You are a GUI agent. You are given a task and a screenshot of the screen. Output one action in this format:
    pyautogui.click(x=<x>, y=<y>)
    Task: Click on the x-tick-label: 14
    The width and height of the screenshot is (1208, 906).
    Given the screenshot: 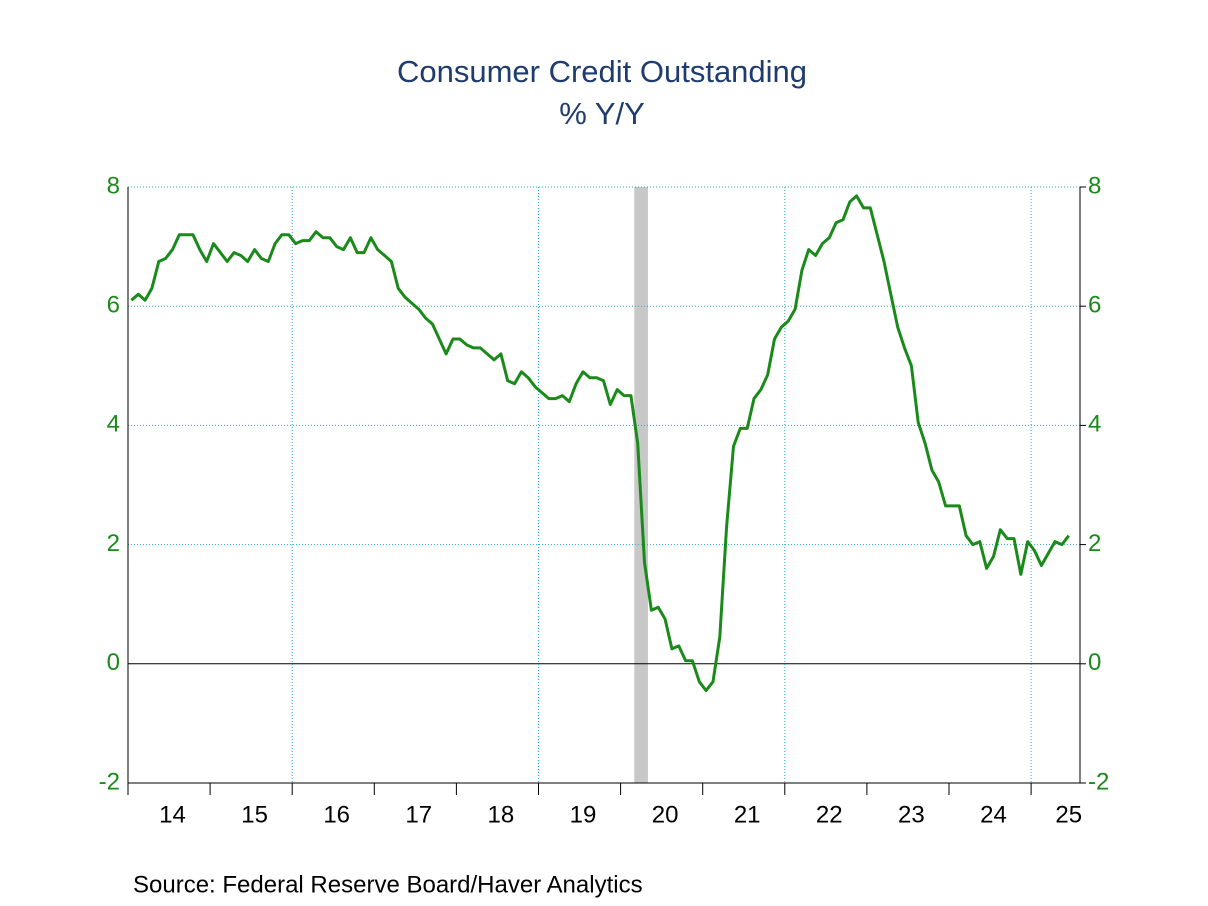 What is the action you would take?
    pyautogui.click(x=172, y=814)
    